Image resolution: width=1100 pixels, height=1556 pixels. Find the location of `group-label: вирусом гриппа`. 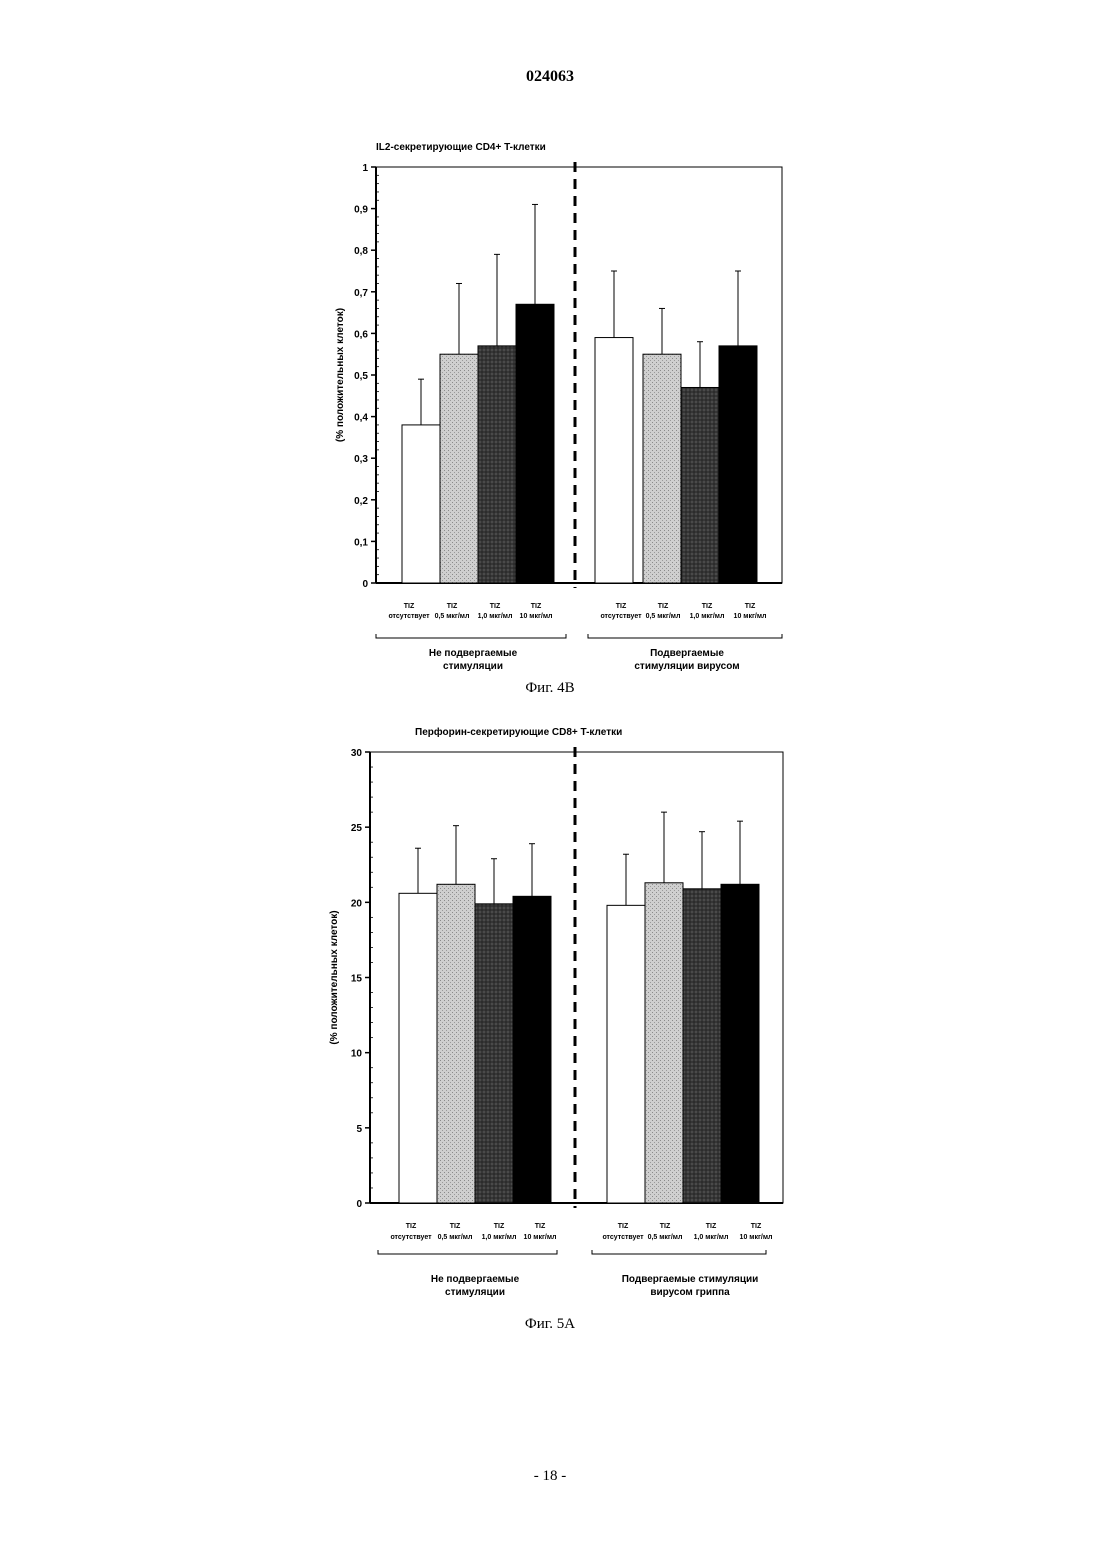

group-label: вирусом гриппа is located at coordinates (690, 1292).